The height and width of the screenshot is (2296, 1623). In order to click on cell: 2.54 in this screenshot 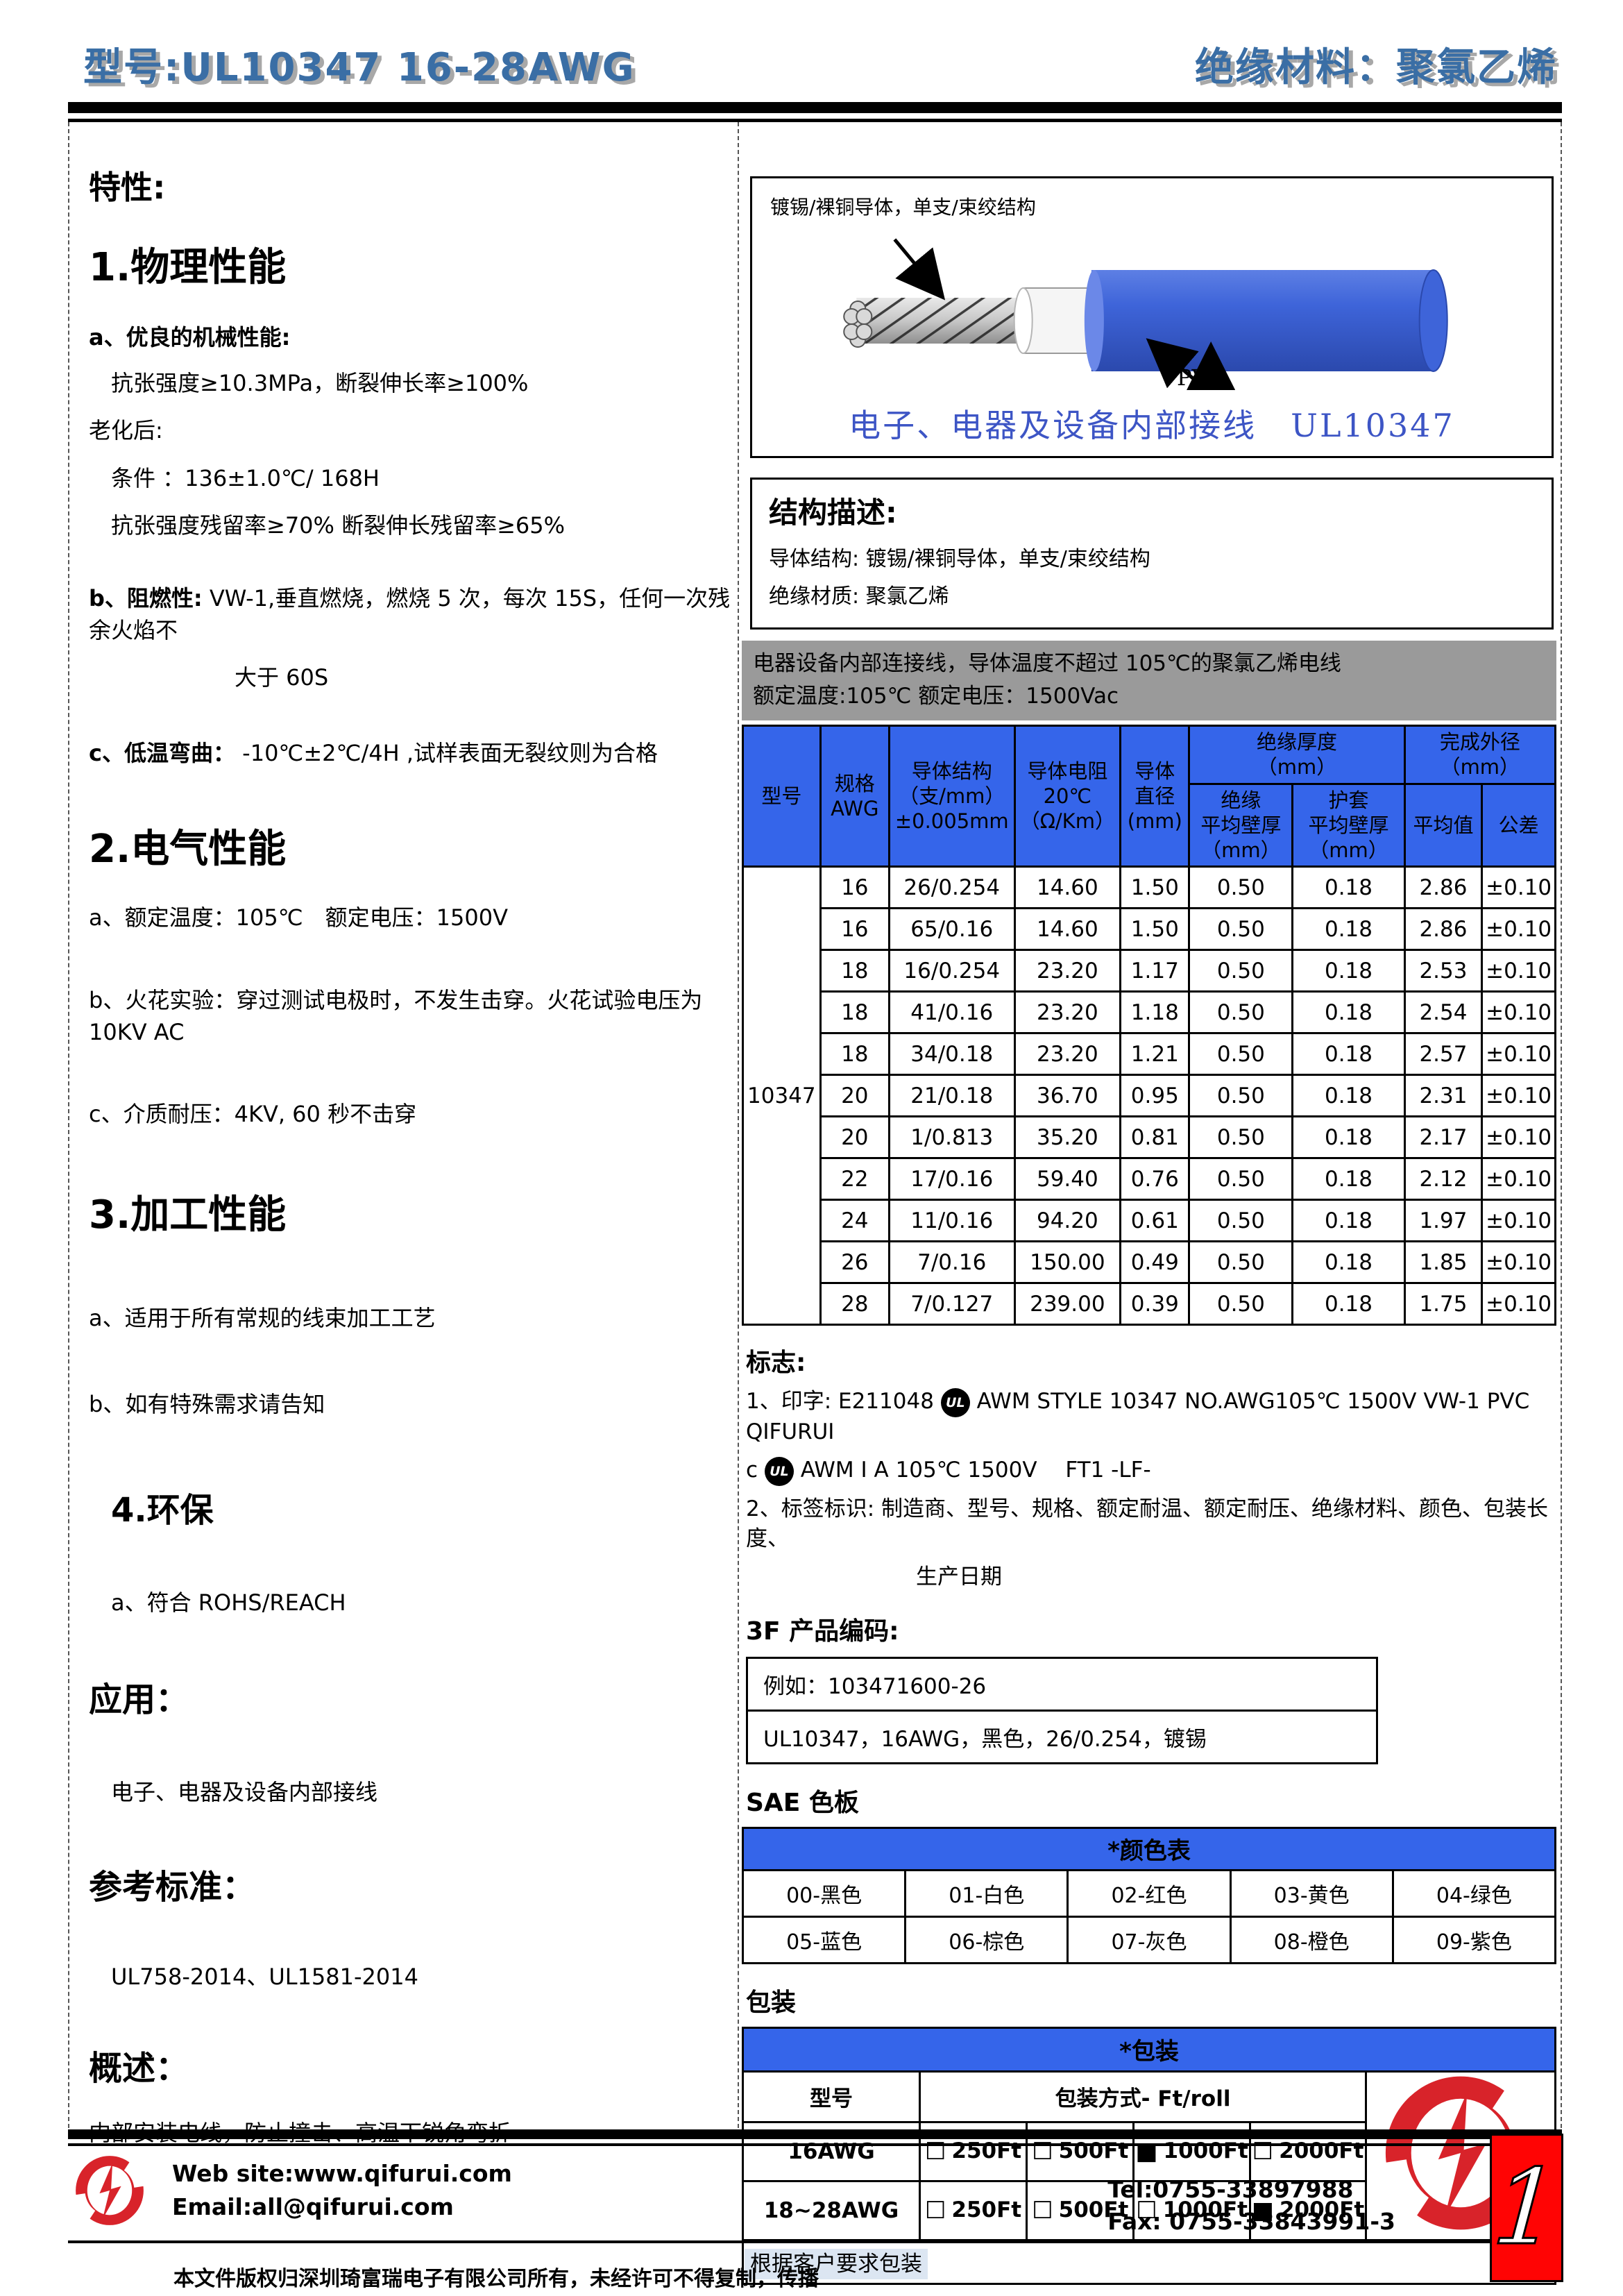, I will do `click(1443, 1013)`.